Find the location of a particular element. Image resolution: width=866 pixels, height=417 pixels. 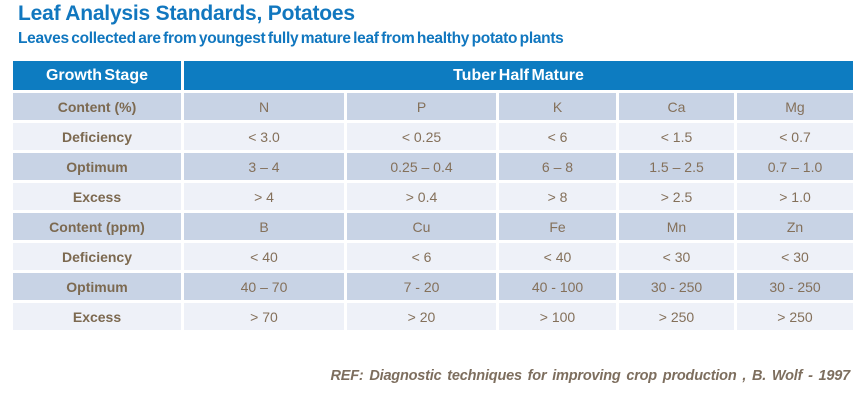

value-cell: < 1.5 is located at coordinates (676, 136).